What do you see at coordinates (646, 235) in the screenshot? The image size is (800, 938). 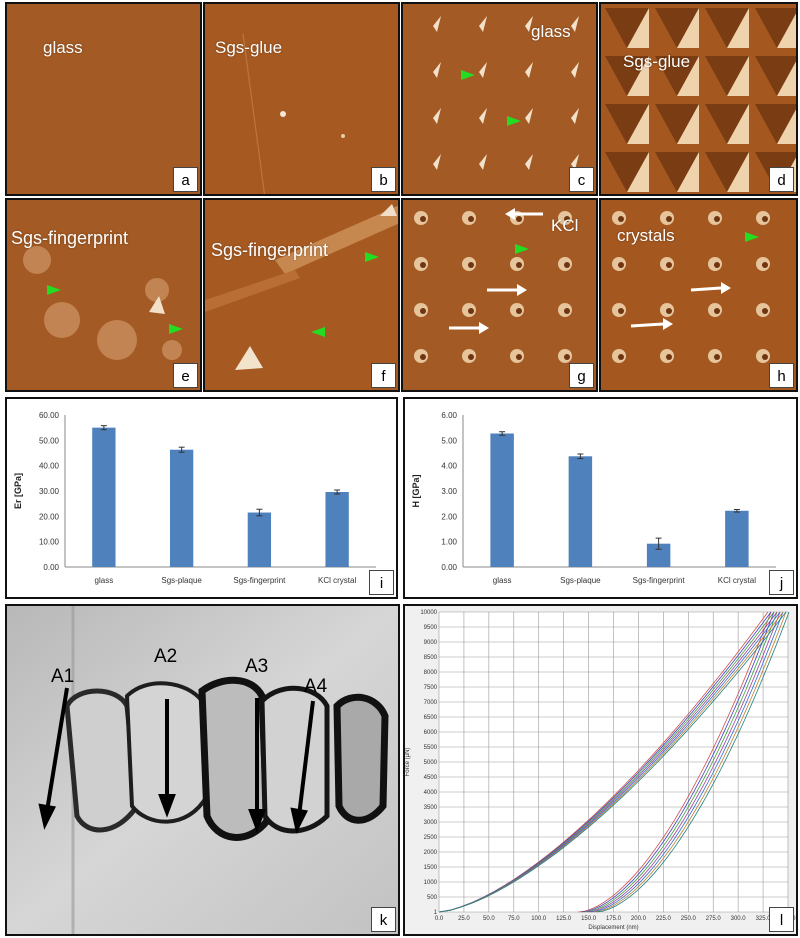 I see `panel-label-h: crystals` at bounding box center [646, 235].